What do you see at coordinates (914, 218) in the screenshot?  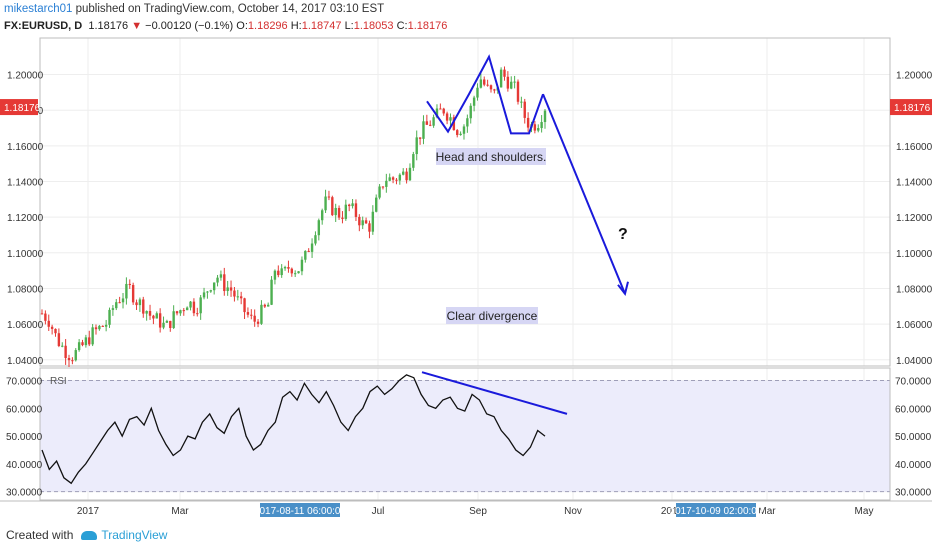 I see `right-price-tick: 1.12000` at bounding box center [914, 218].